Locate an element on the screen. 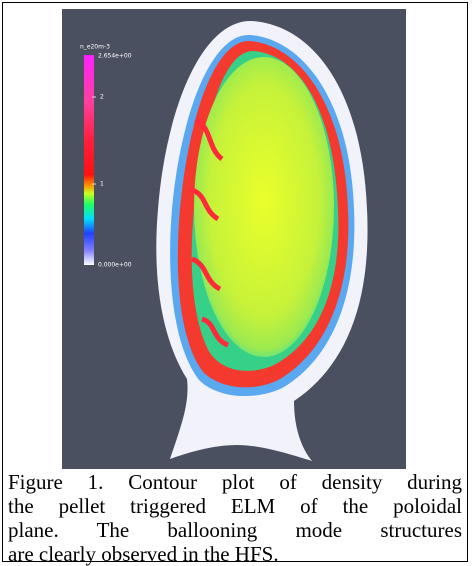 The width and height of the screenshot is (472, 566). caption-line: are clearly observed in the HFS. is located at coordinates (143, 554).